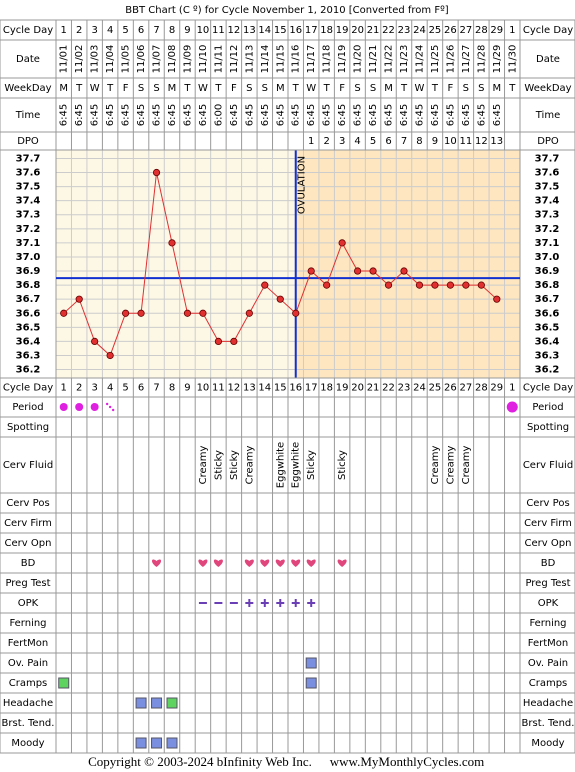 The width and height of the screenshot is (575, 772). What do you see at coordinates (465, 30) in the screenshot?
I see `cycle-day: 27` at bounding box center [465, 30].